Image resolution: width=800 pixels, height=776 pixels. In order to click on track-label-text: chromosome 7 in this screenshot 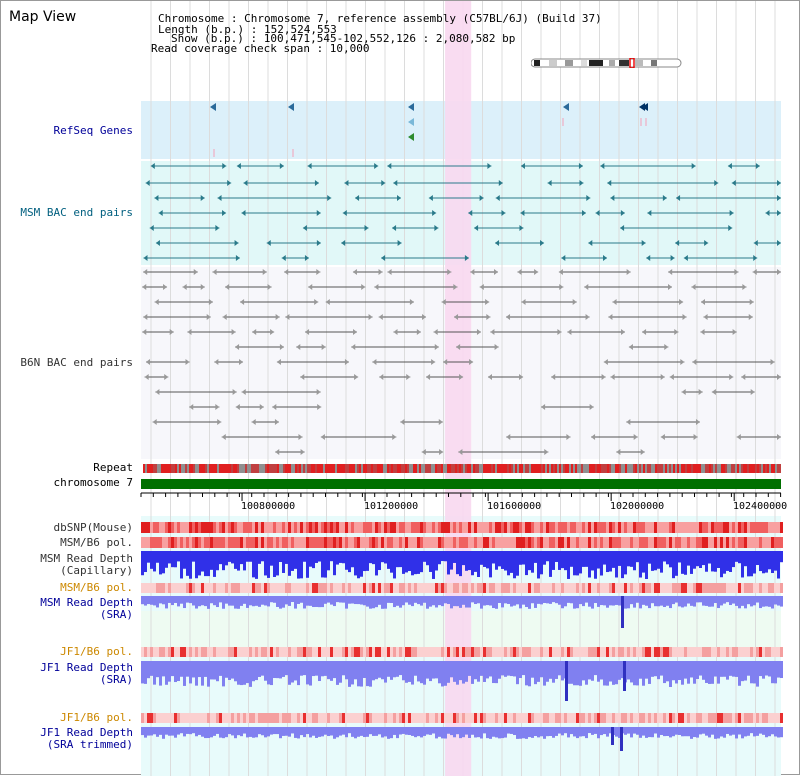, I will do `click(93, 482)`.